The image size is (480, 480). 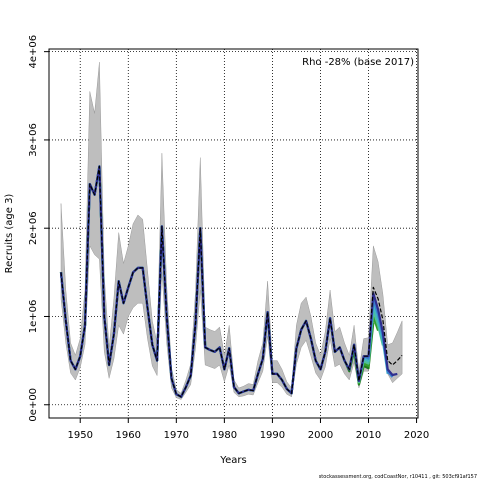 I want to click on x-tick-label: 2000, so click(x=320, y=435).